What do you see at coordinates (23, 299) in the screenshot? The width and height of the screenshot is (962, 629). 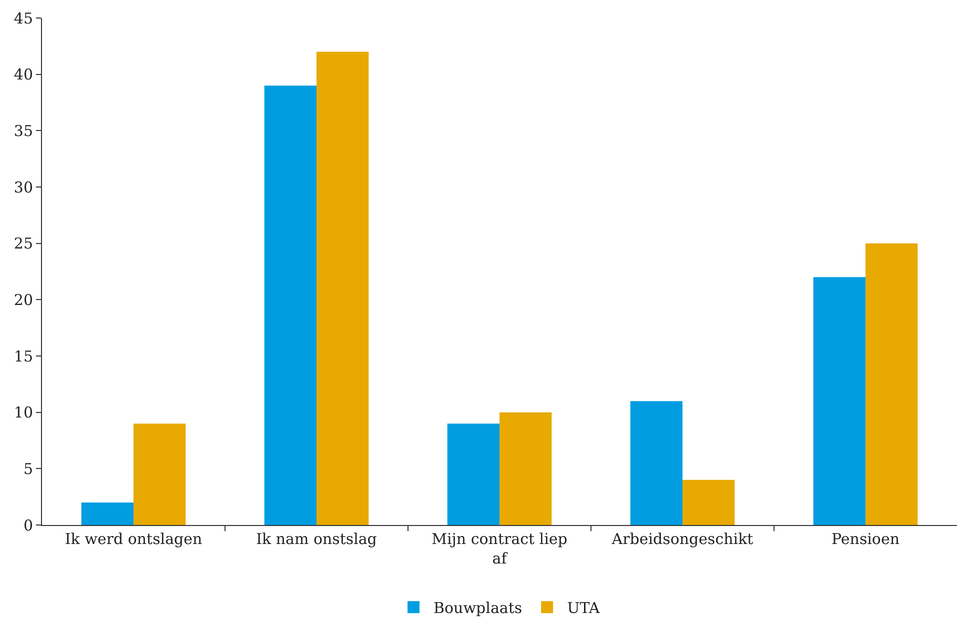 I see `y-tick-label: 20` at bounding box center [23, 299].